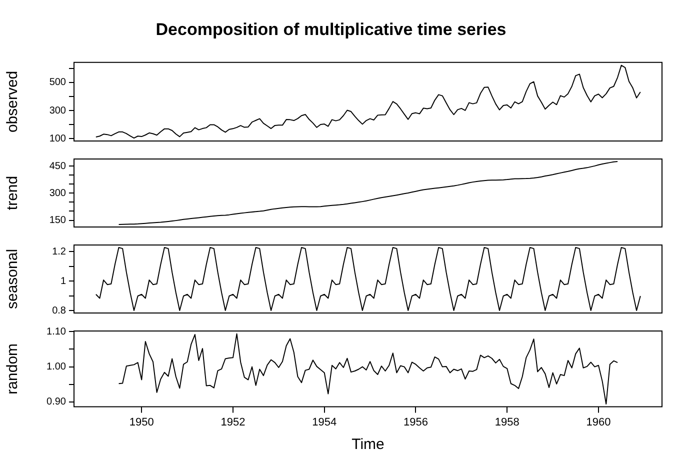  What do you see at coordinates (59, 252) in the screenshot?
I see `y-tick-label: 1.2` at bounding box center [59, 252].